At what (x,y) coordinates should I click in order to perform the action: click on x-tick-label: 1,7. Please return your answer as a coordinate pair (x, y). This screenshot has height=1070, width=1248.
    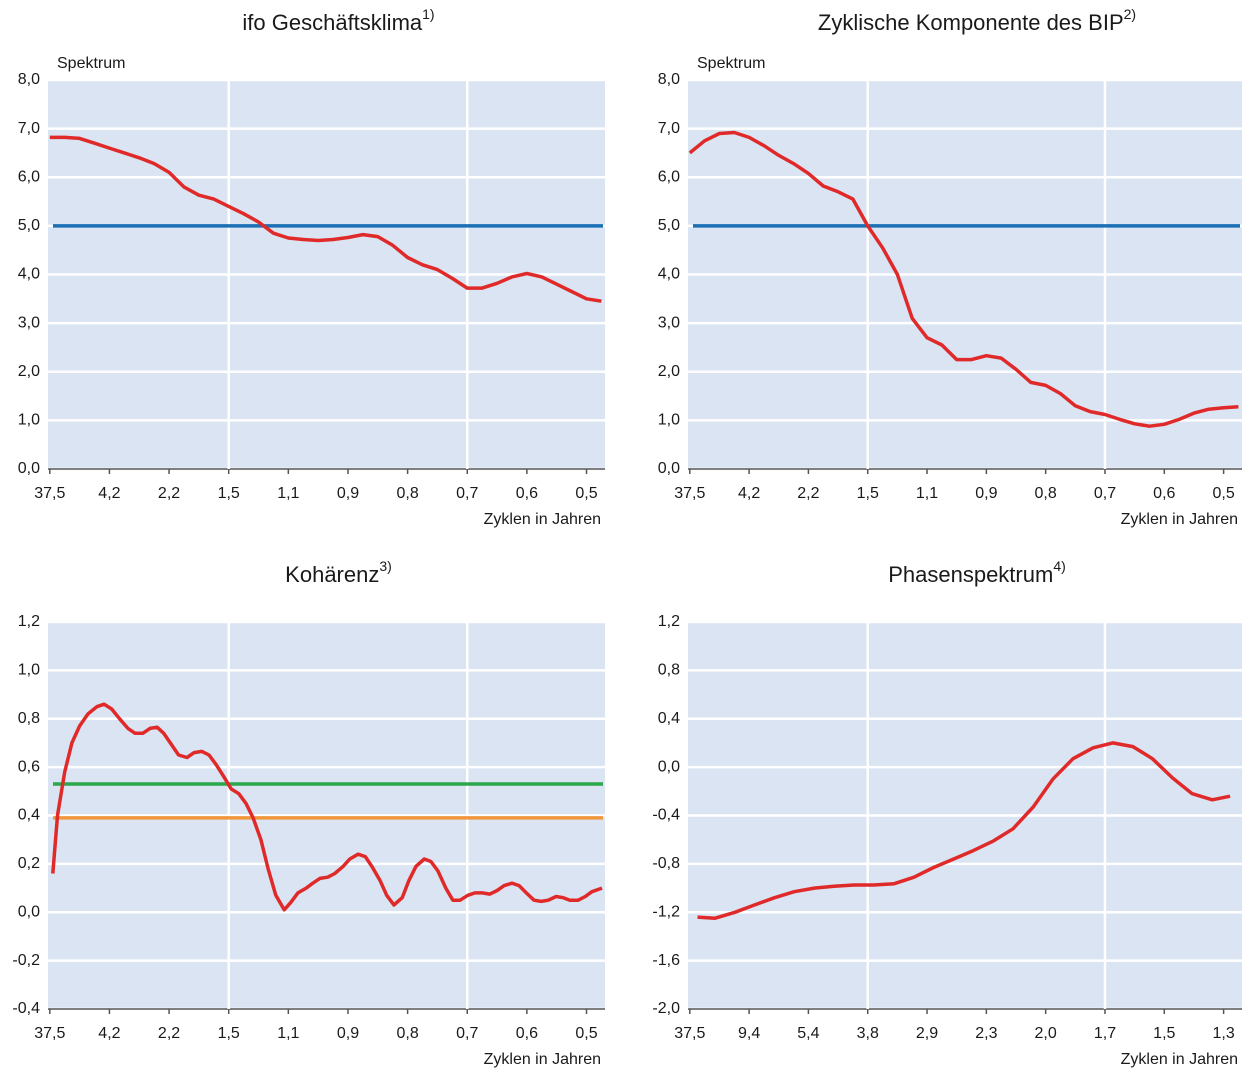
    Looking at the image, I should click on (1105, 1033).